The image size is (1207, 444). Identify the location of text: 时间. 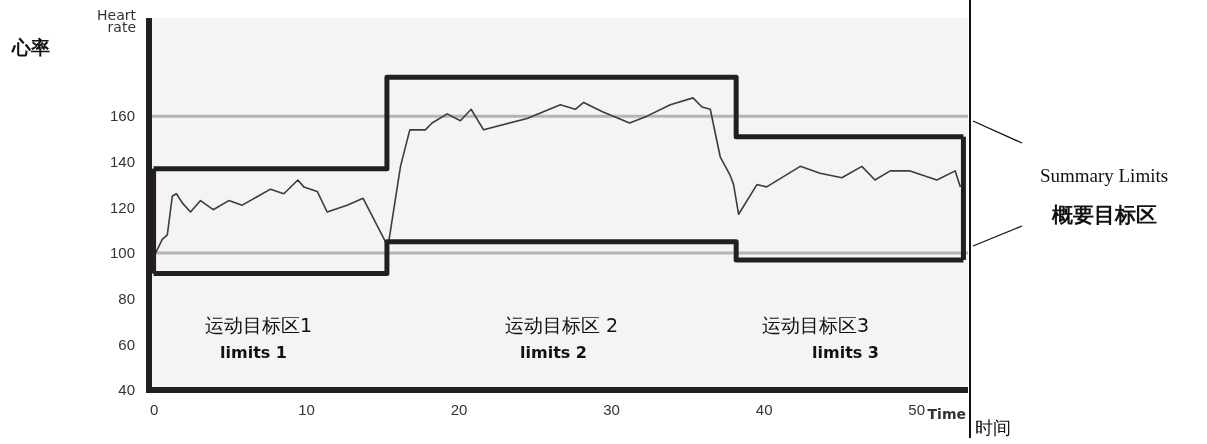
(993, 427).